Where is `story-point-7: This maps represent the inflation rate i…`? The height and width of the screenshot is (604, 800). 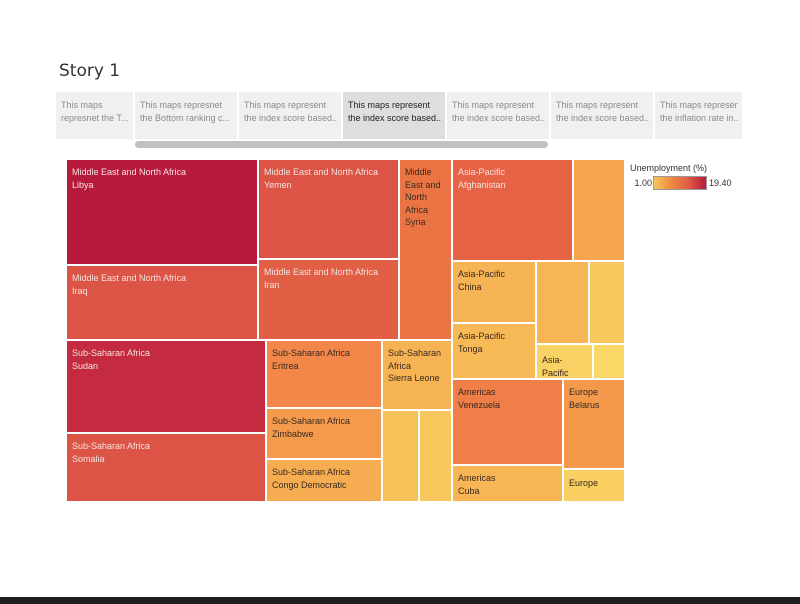
story-point-7: This maps represent the inflation rate i… is located at coordinates (699, 115).